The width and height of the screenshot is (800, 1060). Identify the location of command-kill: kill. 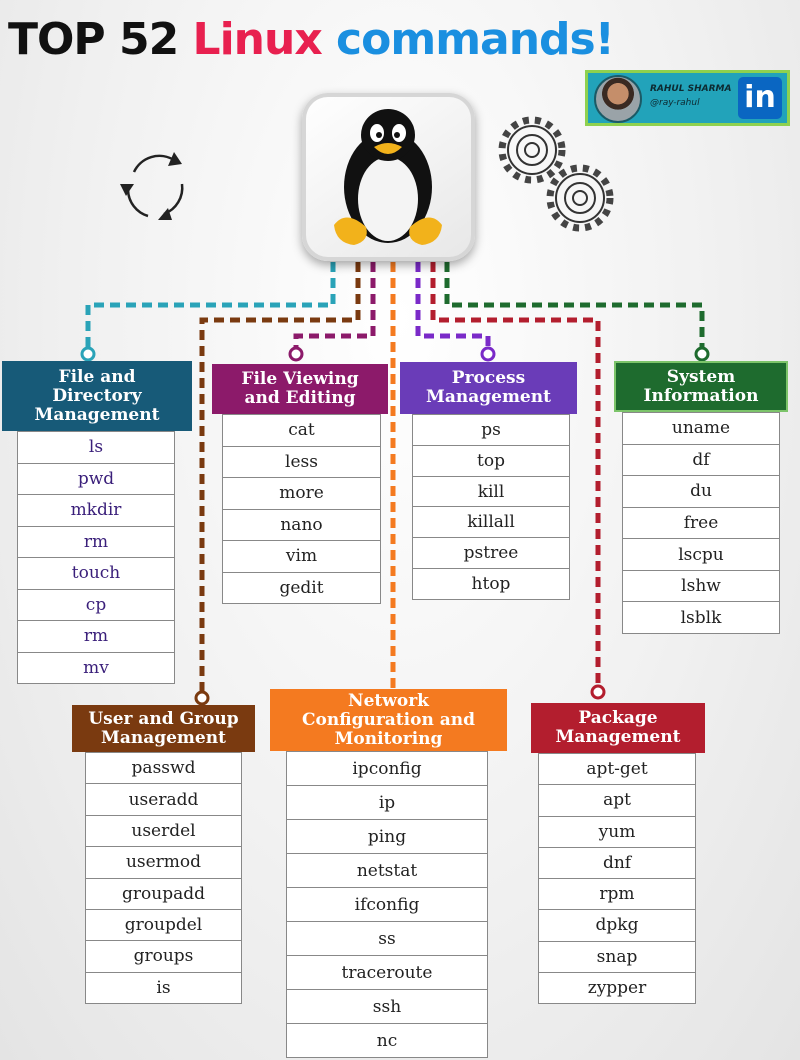
(491, 492).